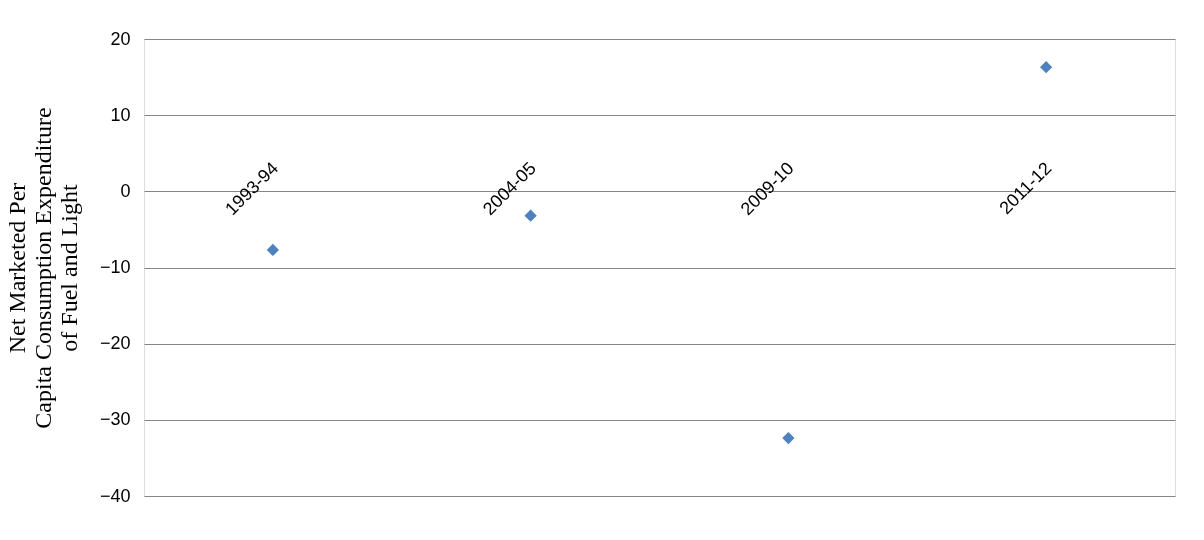 This screenshot has width=1204, height=540. Describe the element at coordinates (125, 190) in the screenshot. I see `y-tick-label: 0` at that location.